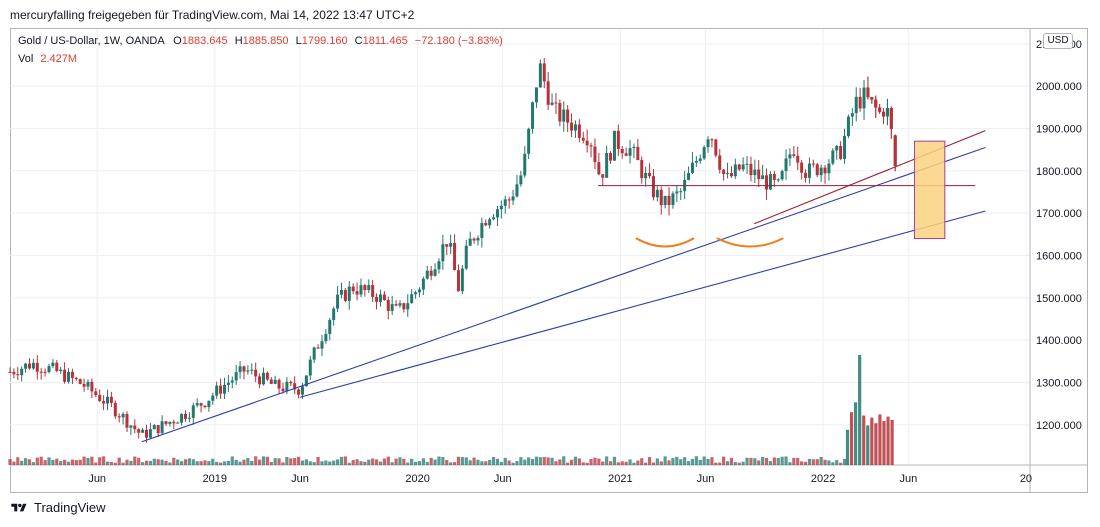 The width and height of the screenshot is (1100, 527). Describe the element at coordinates (1058, 41) in the screenshot. I see `currency-badge: USD` at that location.